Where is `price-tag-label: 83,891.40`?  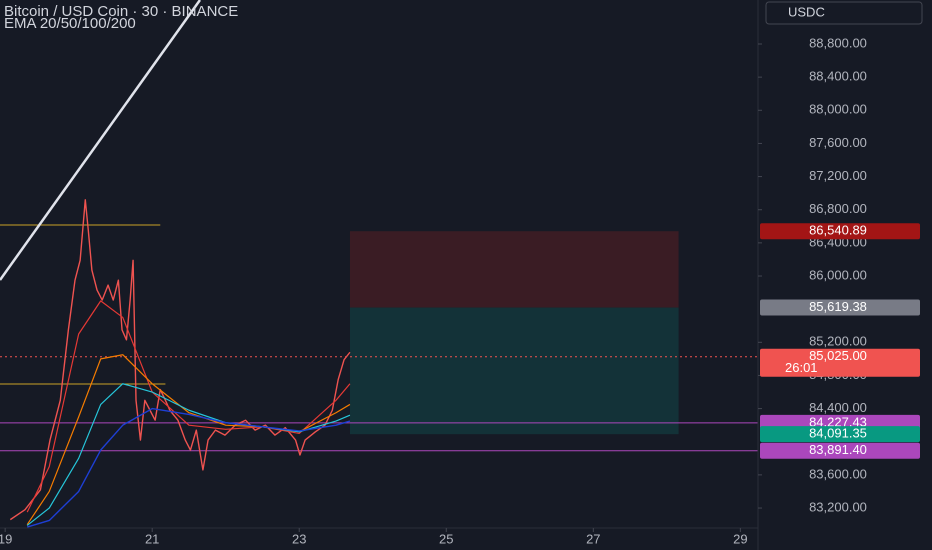 price-tag-label: 83,891.40 is located at coordinates (838, 449).